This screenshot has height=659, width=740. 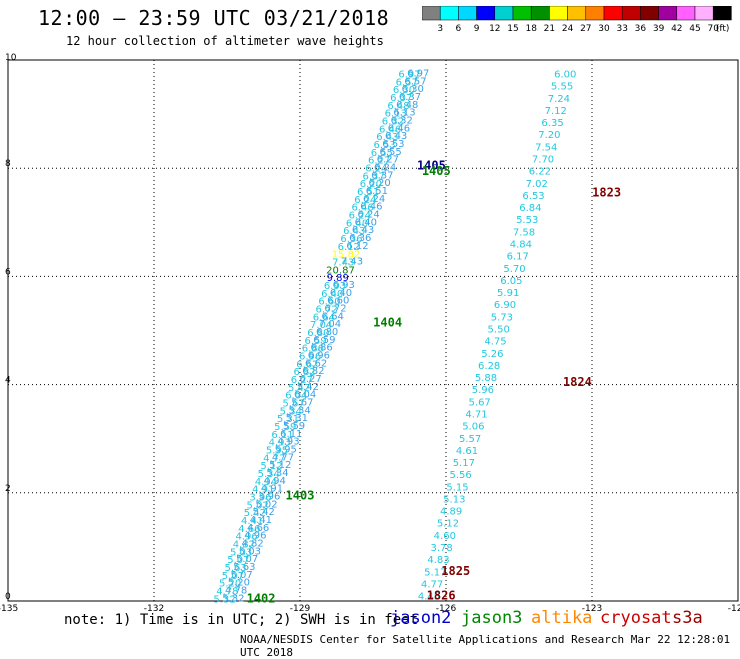 I want to click on swh-value: 5.50, so click(x=499, y=329).